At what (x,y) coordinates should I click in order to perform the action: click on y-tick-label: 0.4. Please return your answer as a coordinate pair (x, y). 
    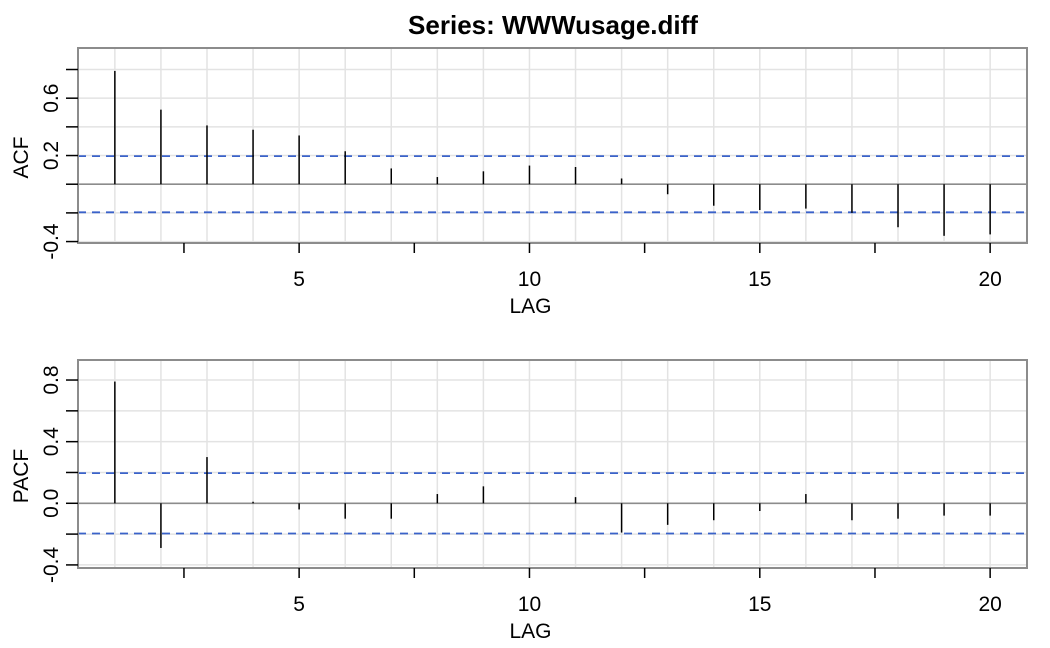
    Looking at the image, I should click on (51, 442).